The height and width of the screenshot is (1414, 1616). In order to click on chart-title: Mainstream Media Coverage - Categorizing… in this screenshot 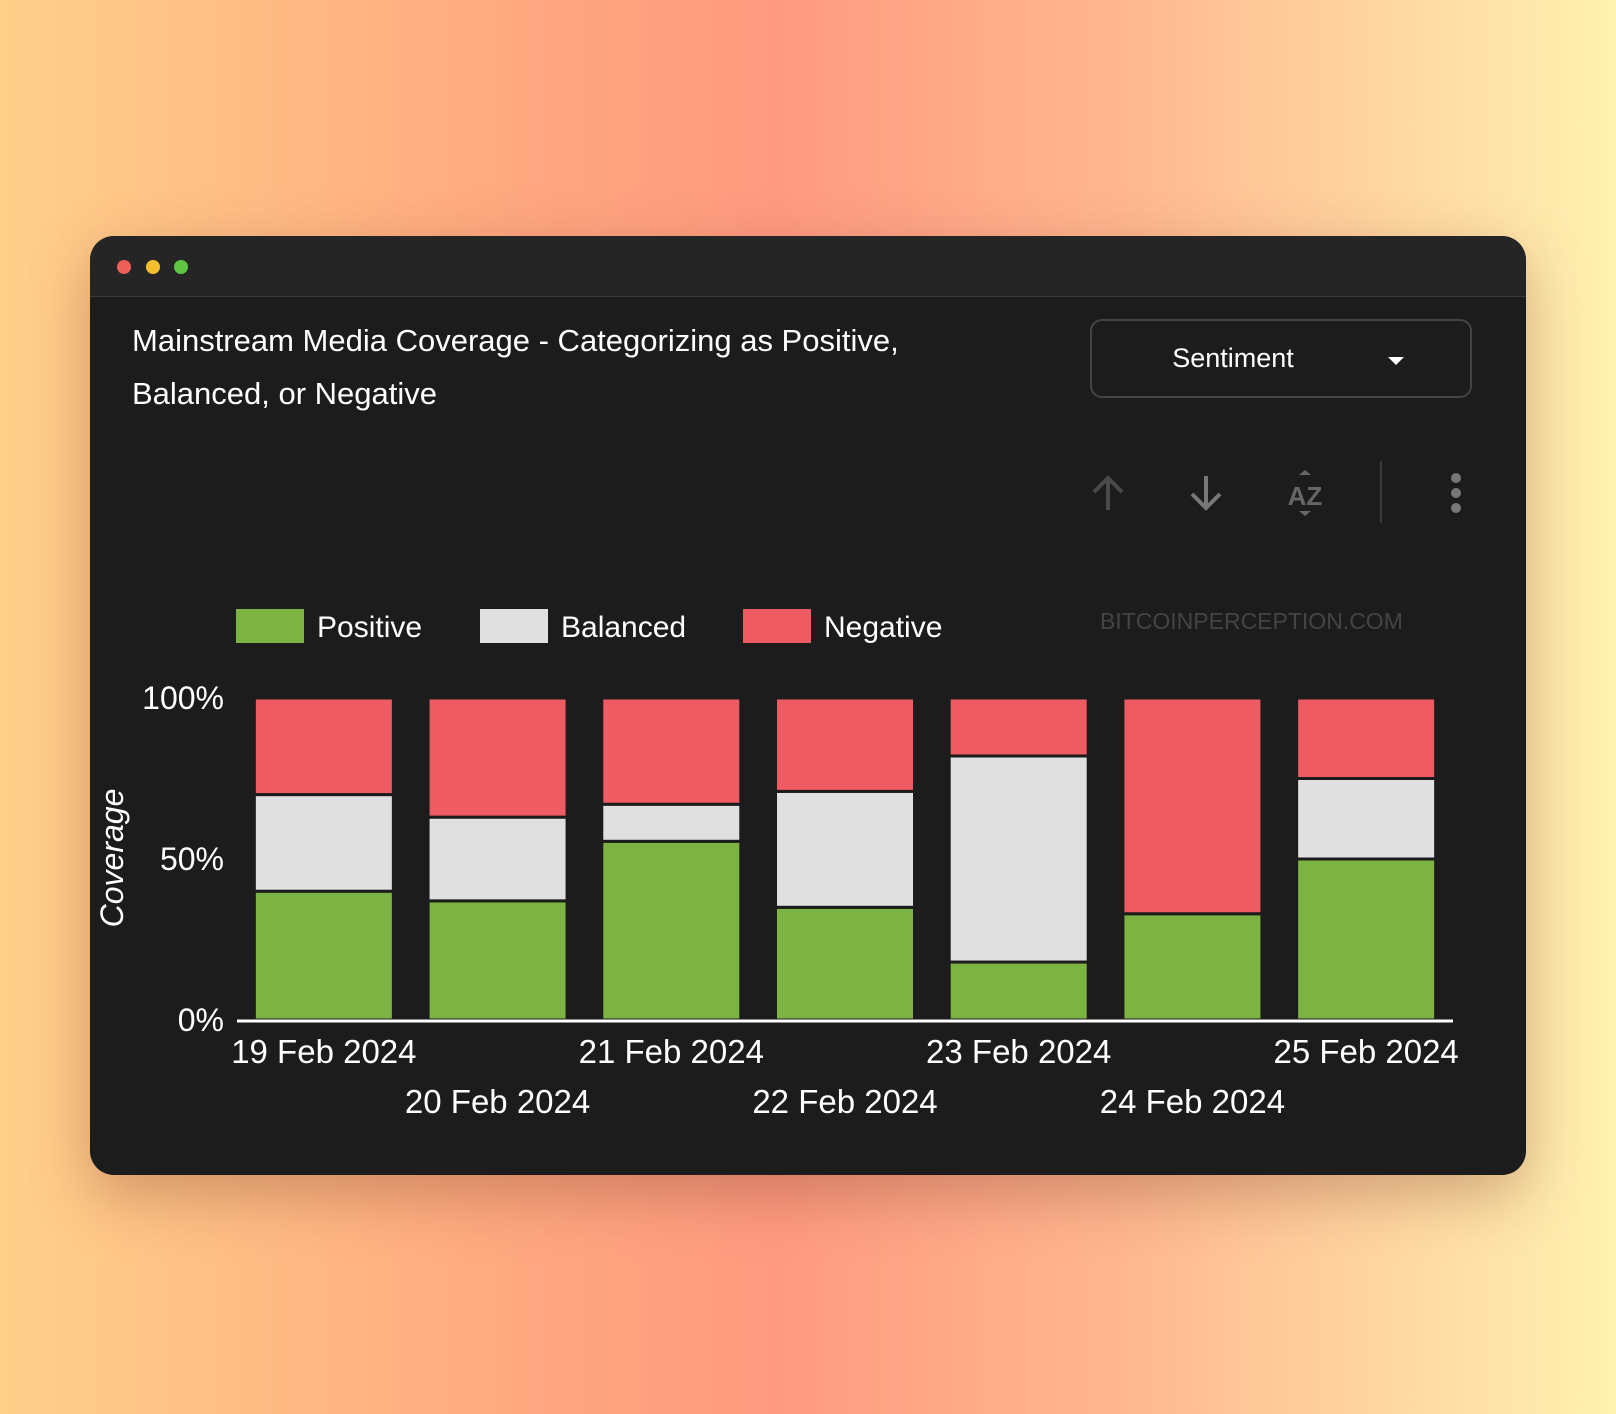, I will do `click(515, 367)`.